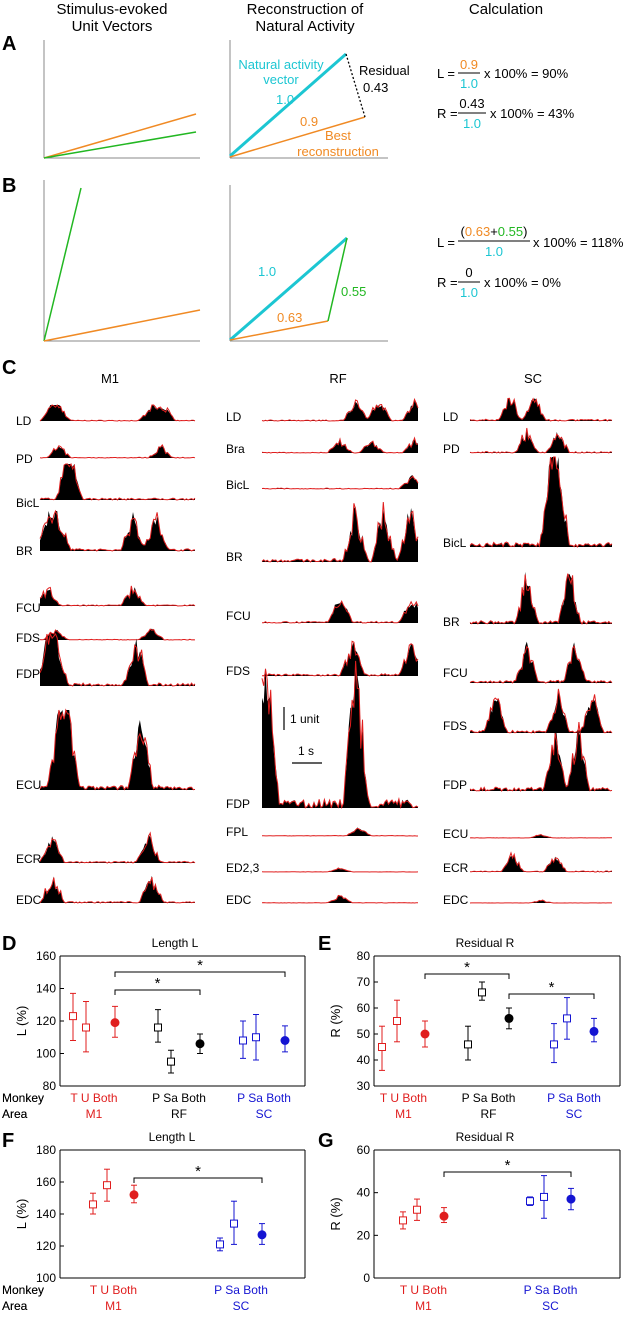  I want to click on header-unit-vectors-line2: Unit Vectors, so click(112, 26).